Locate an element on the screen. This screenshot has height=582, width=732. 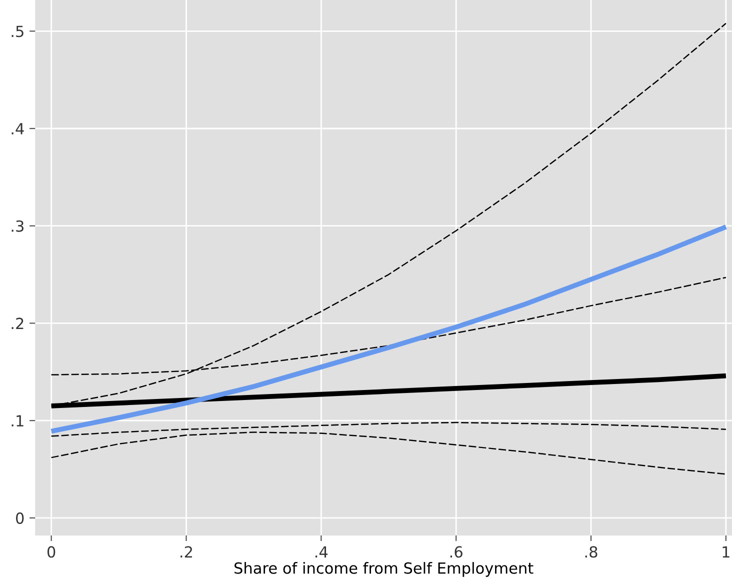
y-tick-label: .5 is located at coordinates (18, 32).